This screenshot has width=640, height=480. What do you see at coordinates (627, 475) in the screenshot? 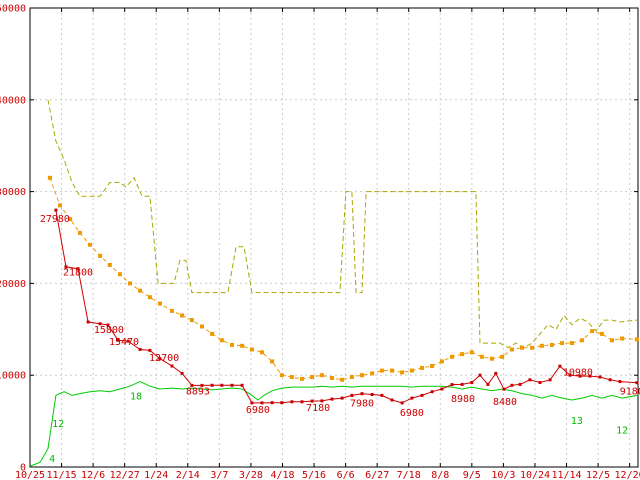
I see `svg-text: 12/26` at bounding box center [627, 475].